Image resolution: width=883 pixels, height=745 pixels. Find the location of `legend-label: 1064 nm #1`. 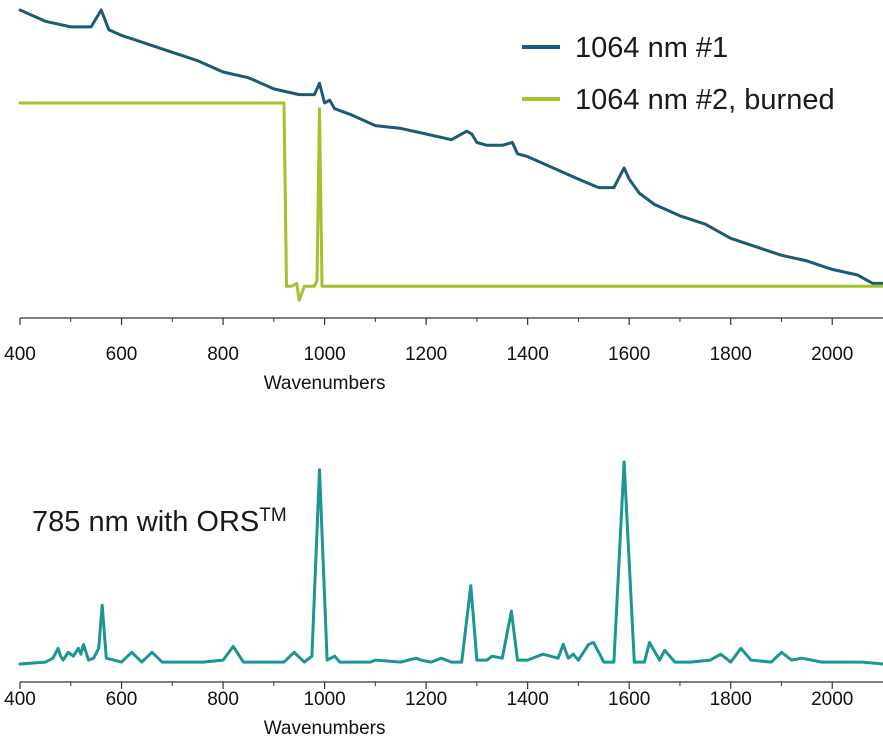

legend-label: 1064 nm #1 is located at coordinates (651, 48).